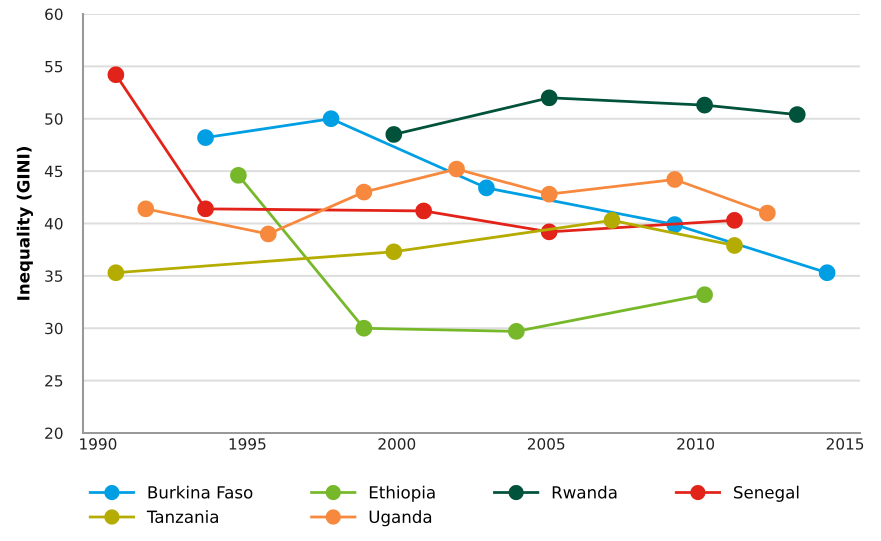 The width and height of the screenshot is (881, 541). Describe the element at coordinates (182, 517) in the screenshot. I see `legend-label: Tanzania` at that location.